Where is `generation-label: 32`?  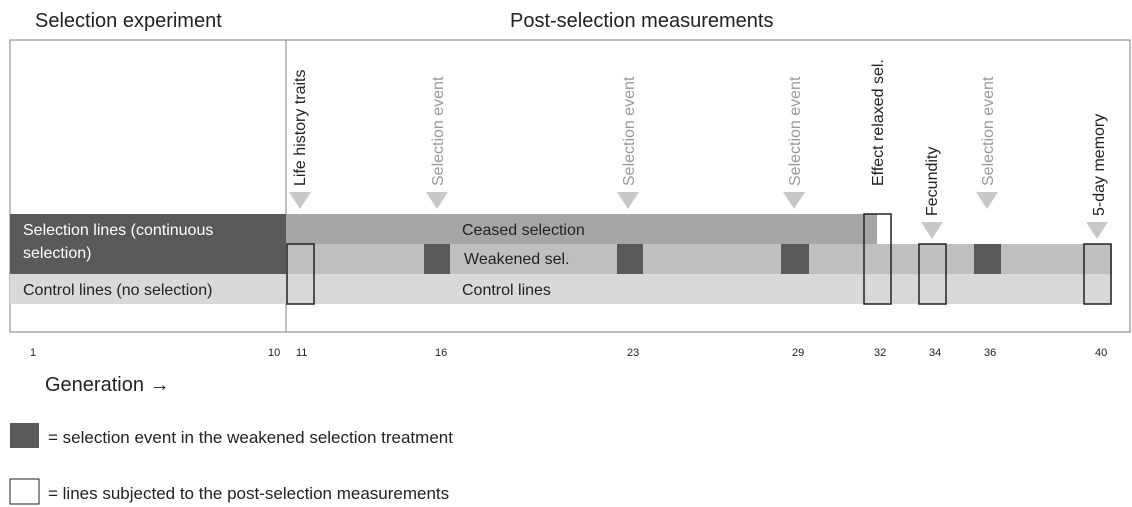
generation-label: 32 is located at coordinates (880, 353).